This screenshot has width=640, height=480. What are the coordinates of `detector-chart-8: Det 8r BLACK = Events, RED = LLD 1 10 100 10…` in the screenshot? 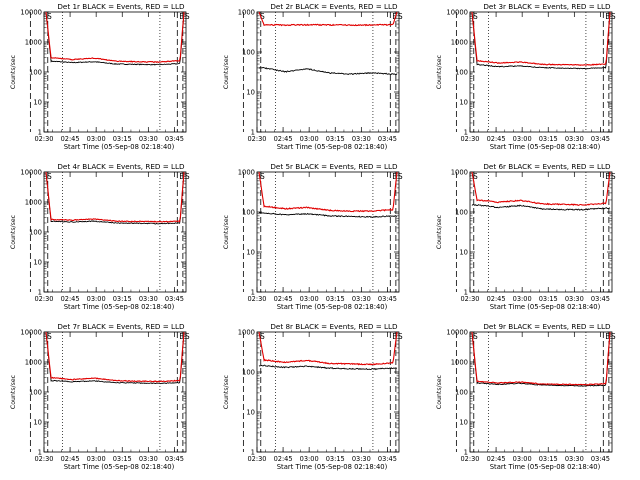 It's located at (313, 396).